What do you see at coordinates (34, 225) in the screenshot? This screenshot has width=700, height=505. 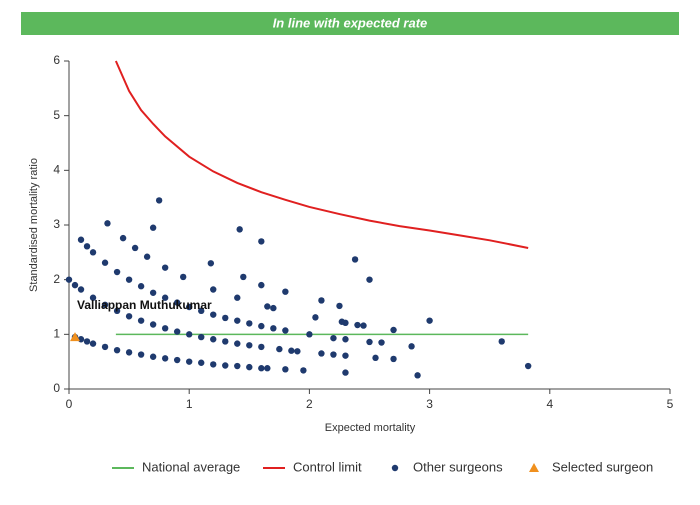 I see `y-axis-label: Standardised mortality ratio` at bounding box center [34, 225].